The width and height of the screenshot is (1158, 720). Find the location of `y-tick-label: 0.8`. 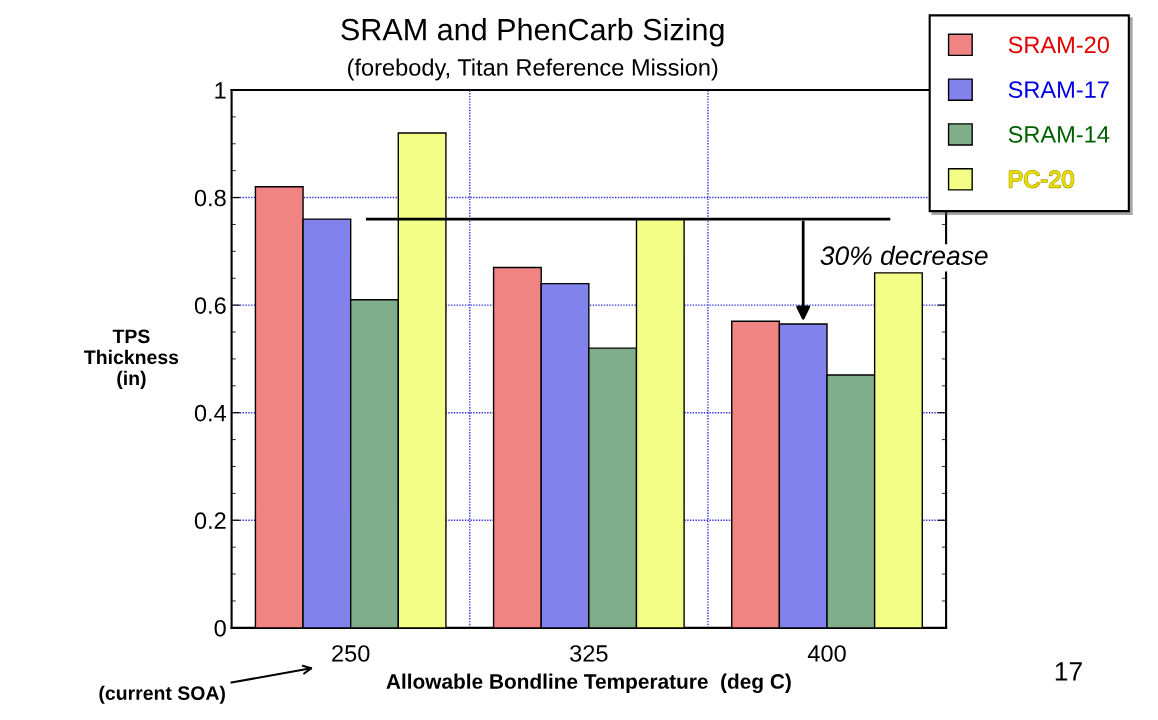

y-tick-label: 0.8 is located at coordinates (210, 198).